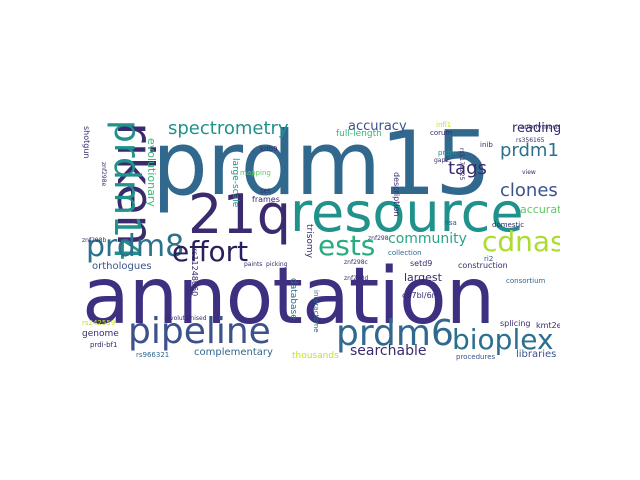 The height and width of the screenshot is (480, 640). What do you see at coordinates (540, 127) in the screenshot?
I see `word-anonymous: anonymous` at bounding box center [540, 127].